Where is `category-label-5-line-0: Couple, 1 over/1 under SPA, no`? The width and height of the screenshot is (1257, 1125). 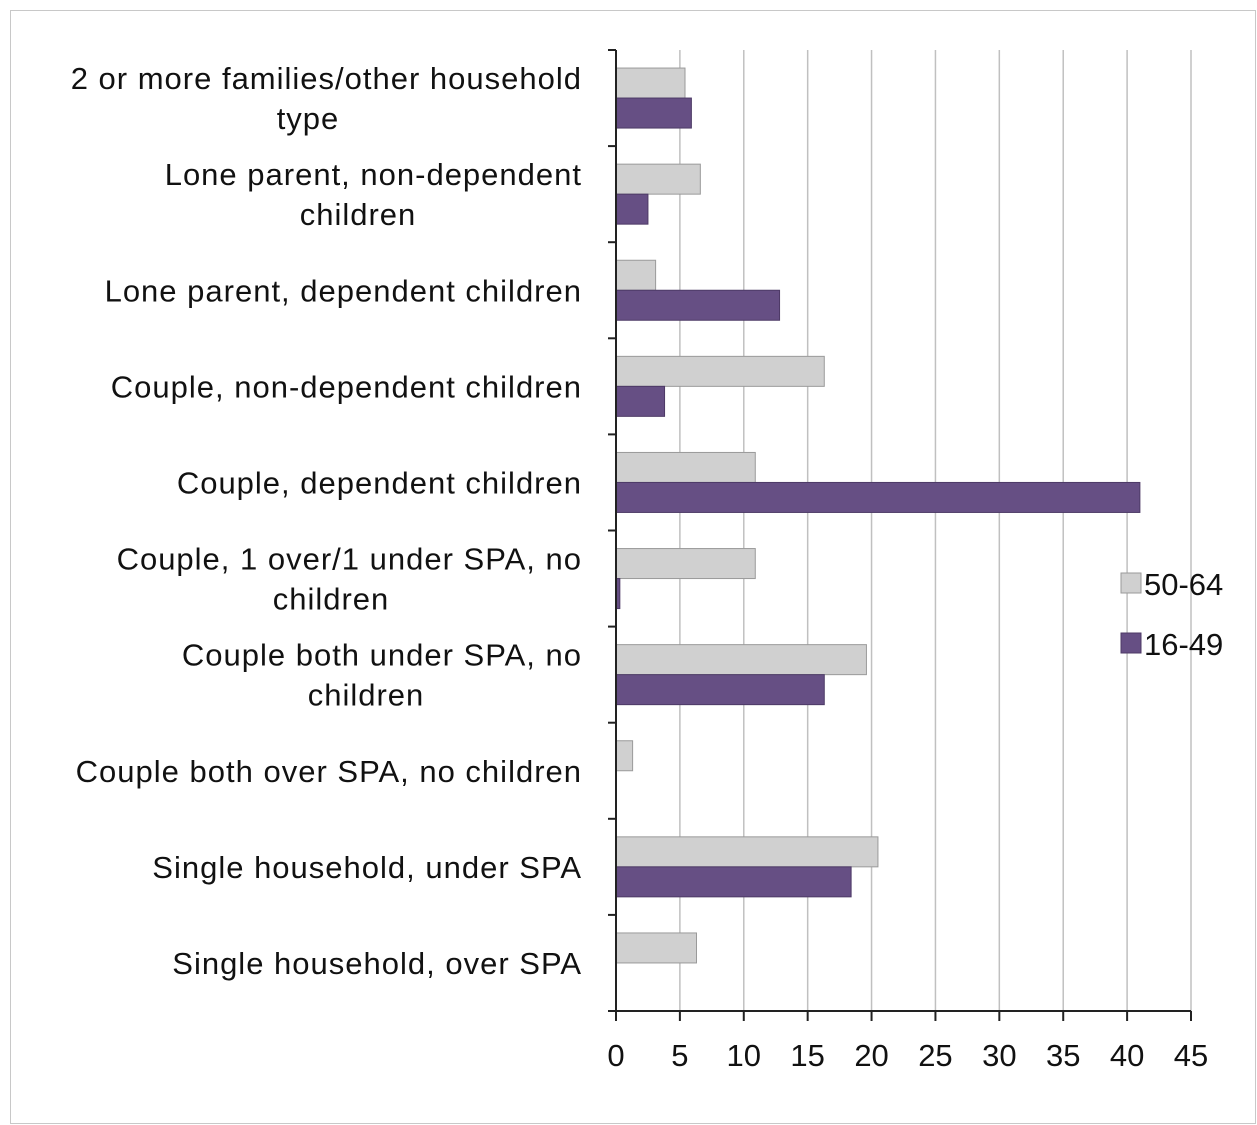 category-label-5-line-0: Couple, 1 over/1 under SPA, no is located at coordinates (349, 559).